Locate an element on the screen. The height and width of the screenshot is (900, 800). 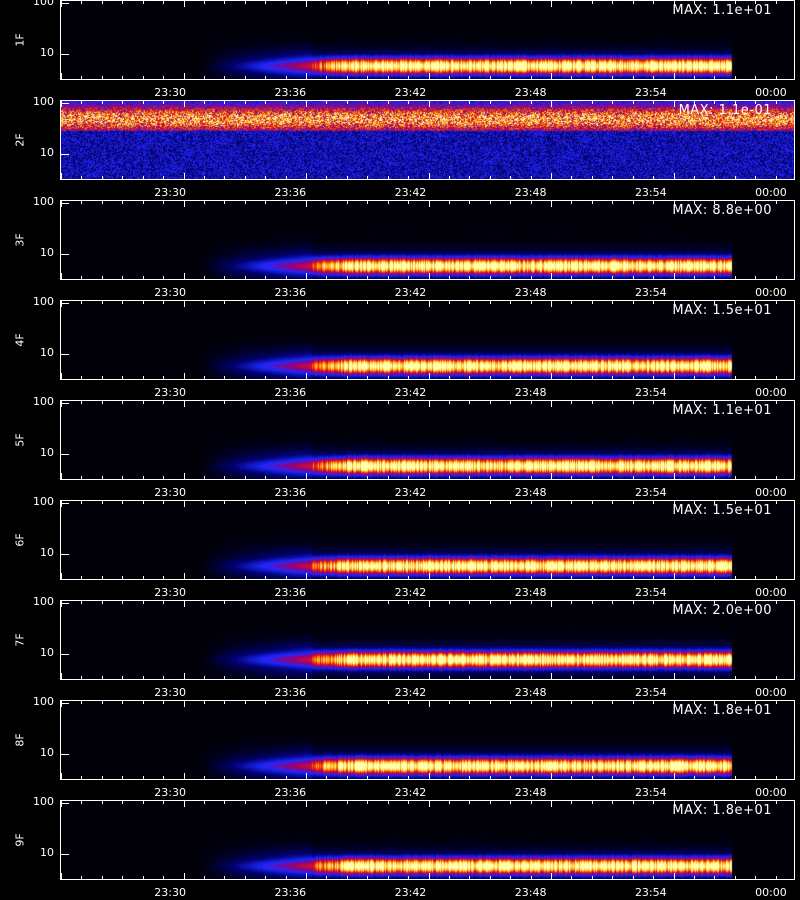
spectrogram-heatmap is located at coordinates (427, 140).